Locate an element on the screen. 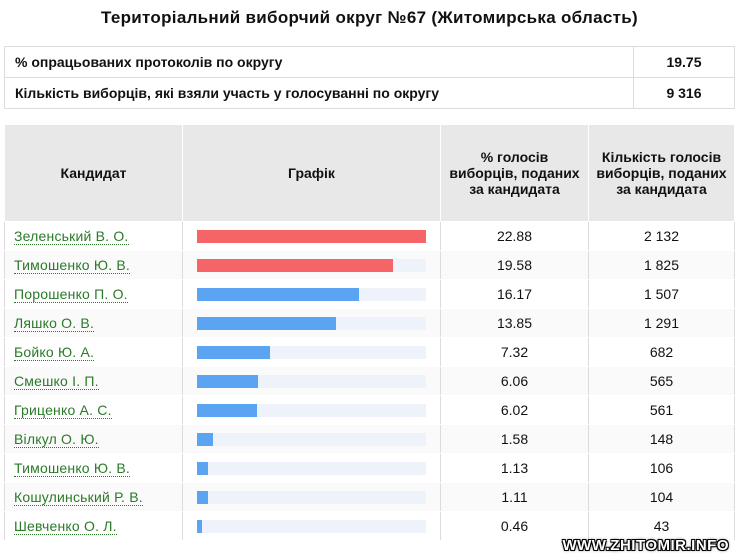 The image size is (739, 560). table-row: Зеленський В. О. 22.88 2 132 is located at coordinates (369, 236).